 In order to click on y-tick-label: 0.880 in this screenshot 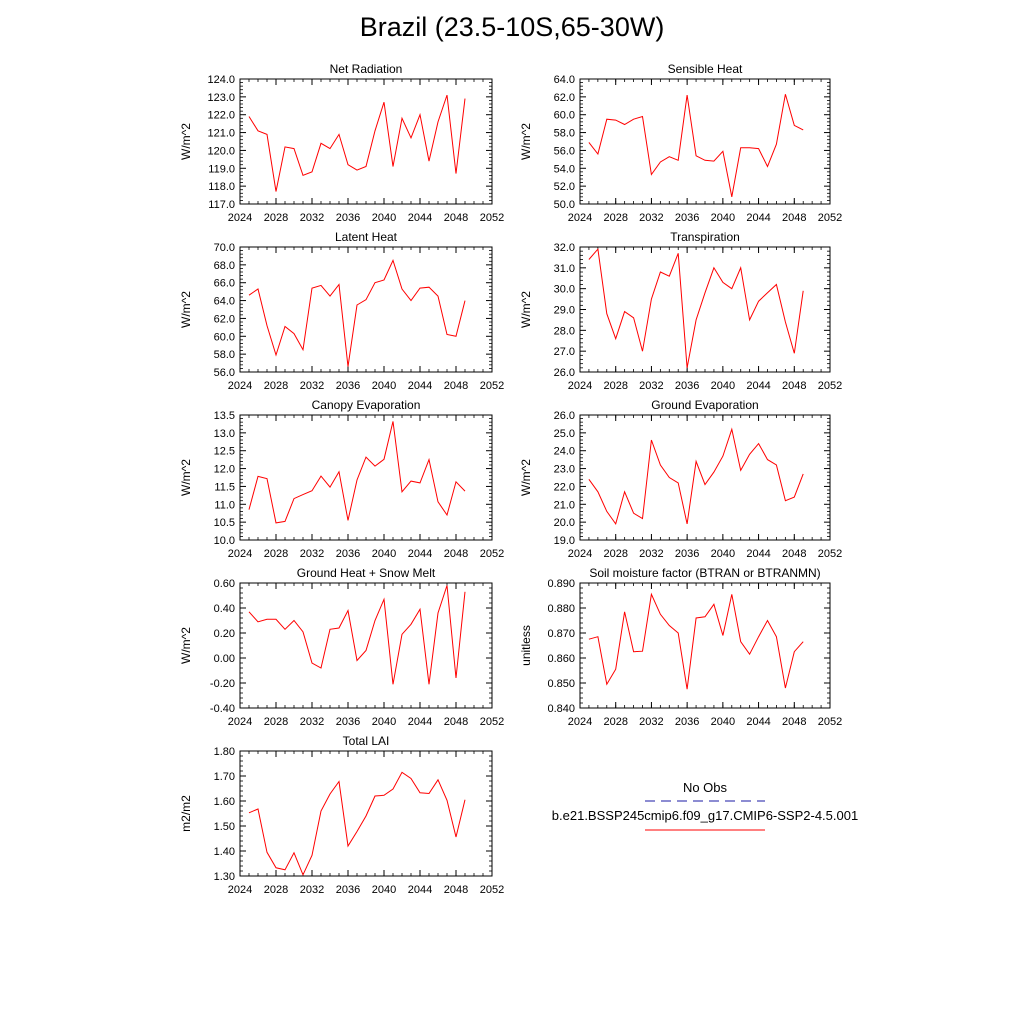, I will do `click(561, 609)`.